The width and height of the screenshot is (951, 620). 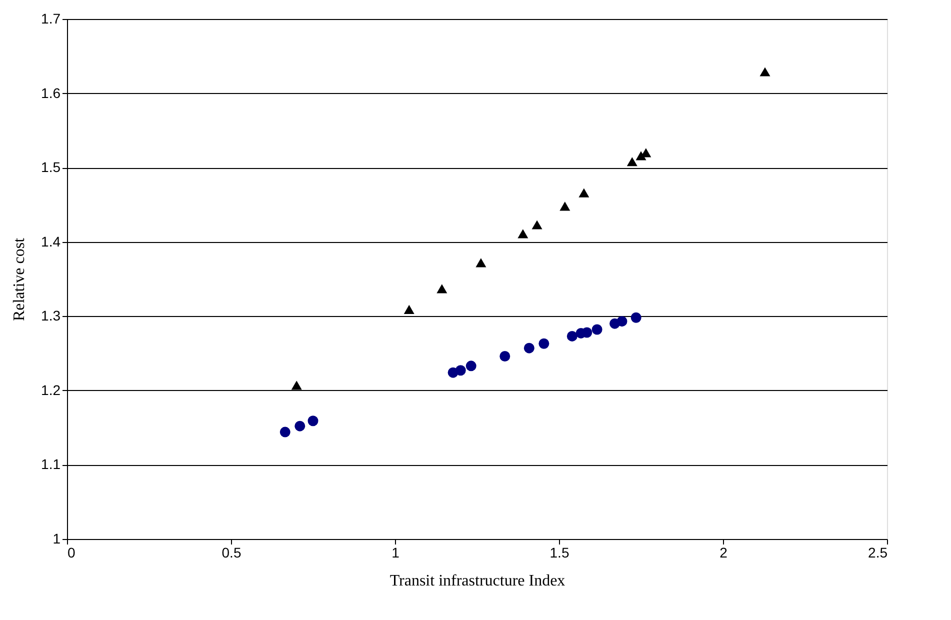 What do you see at coordinates (560, 552) in the screenshot?
I see `x-tick-label: 1.5` at bounding box center [560, 552].